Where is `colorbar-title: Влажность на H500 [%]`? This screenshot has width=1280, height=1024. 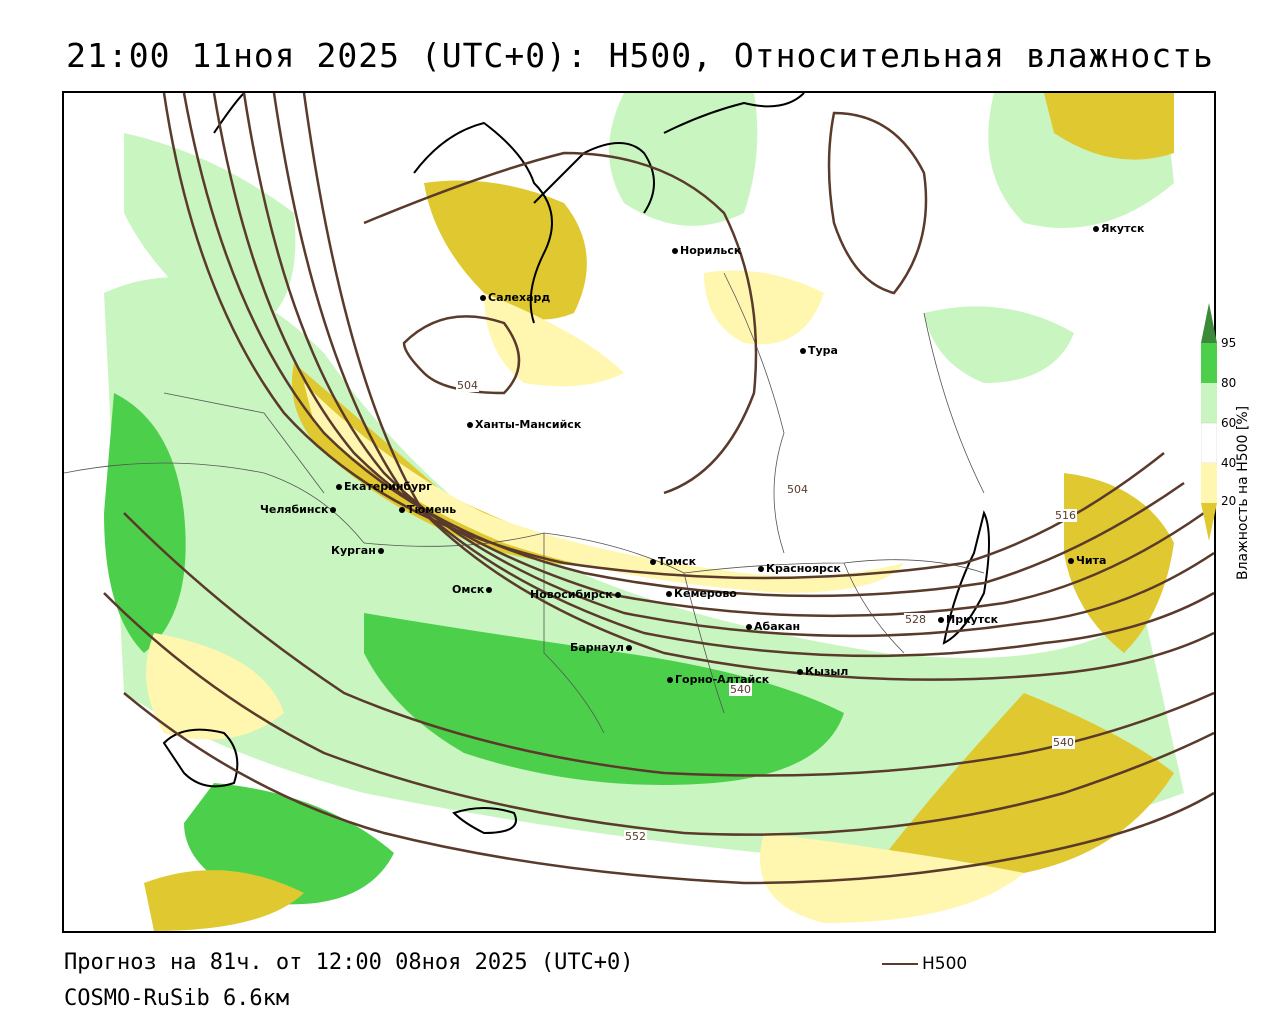 colorbar-title: Влажность на H500 [%] is located at coordinates (1243, 492).